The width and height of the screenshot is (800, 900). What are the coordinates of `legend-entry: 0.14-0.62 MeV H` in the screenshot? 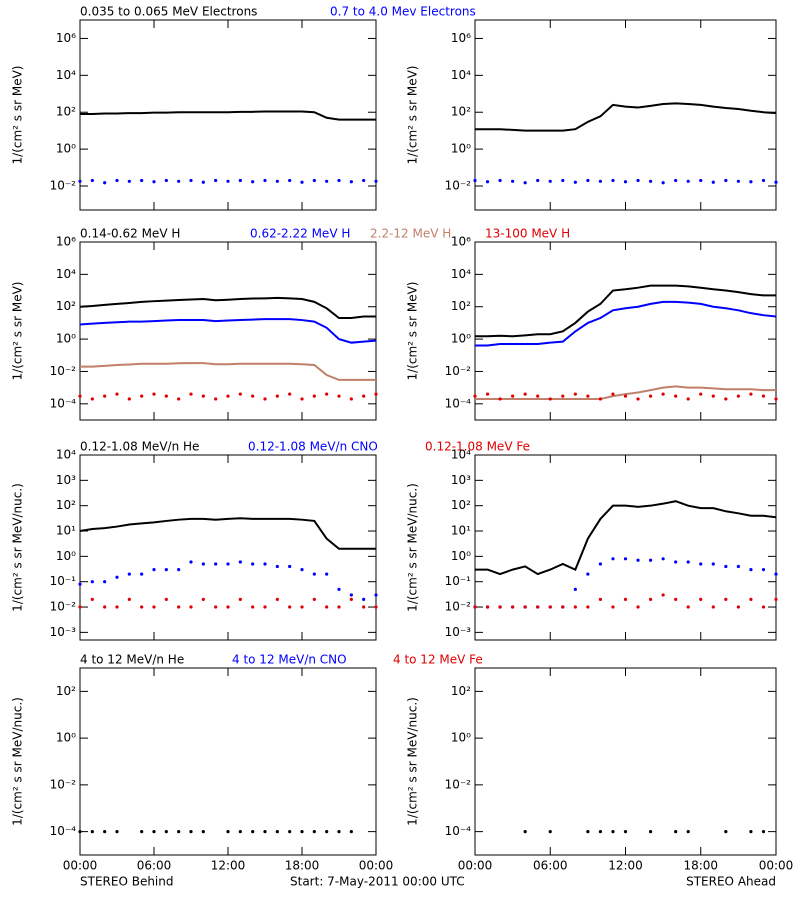 It's located at (130, 234).